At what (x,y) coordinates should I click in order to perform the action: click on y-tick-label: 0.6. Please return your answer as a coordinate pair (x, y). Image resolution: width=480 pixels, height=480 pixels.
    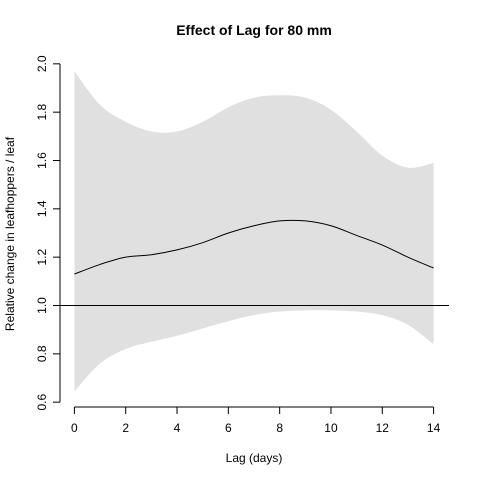
    Looking at the image, I should click on (42, 402).